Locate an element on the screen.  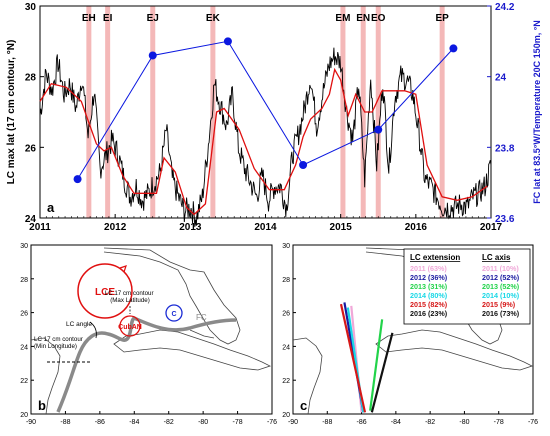
legend-axis-entry: 2011 (10%) is located at coordinates (500, 268).